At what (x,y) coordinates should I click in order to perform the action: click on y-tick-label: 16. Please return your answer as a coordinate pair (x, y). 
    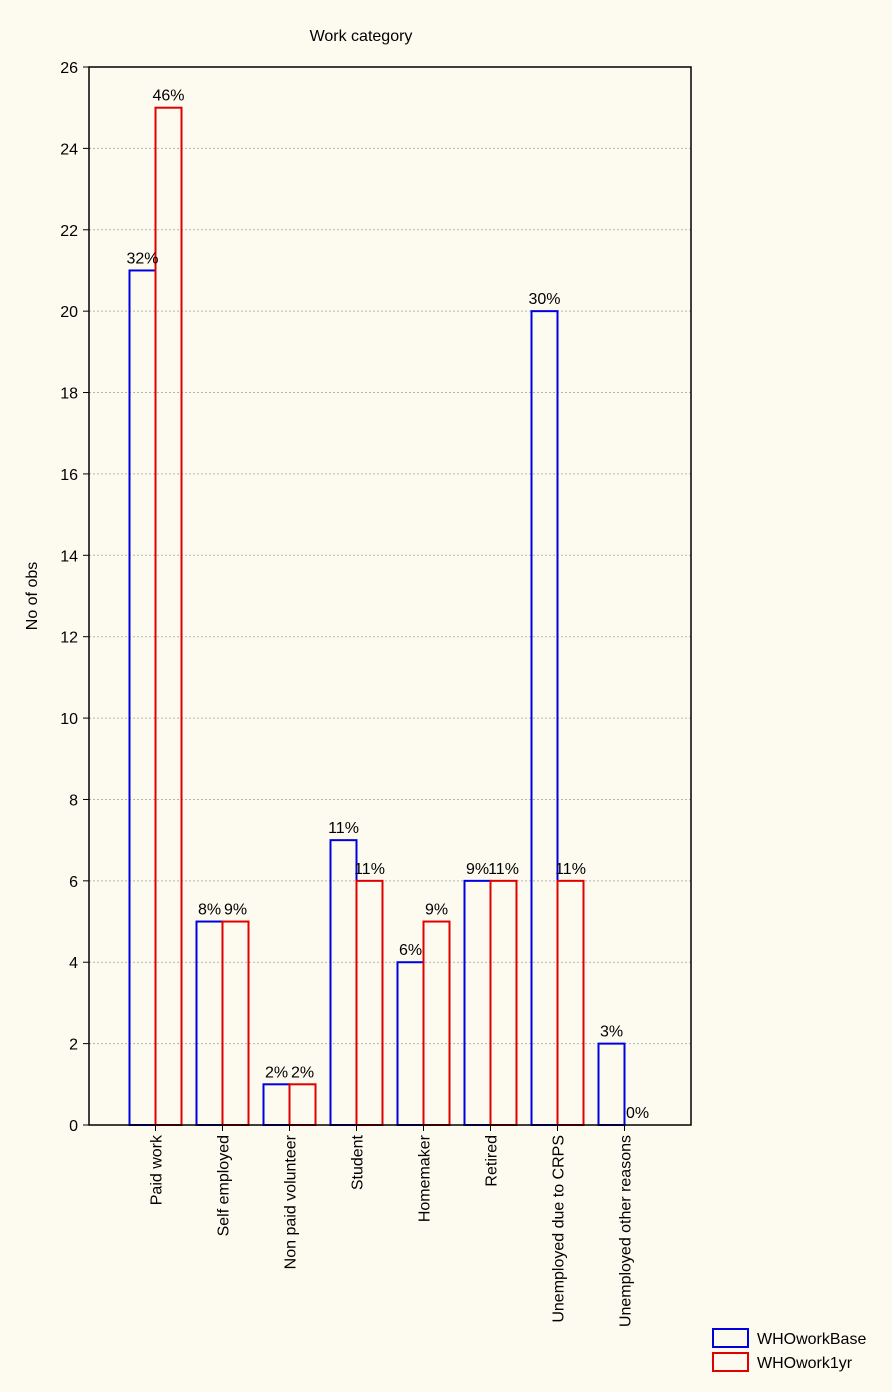
    Looking at the image, I should click on (69, 475).